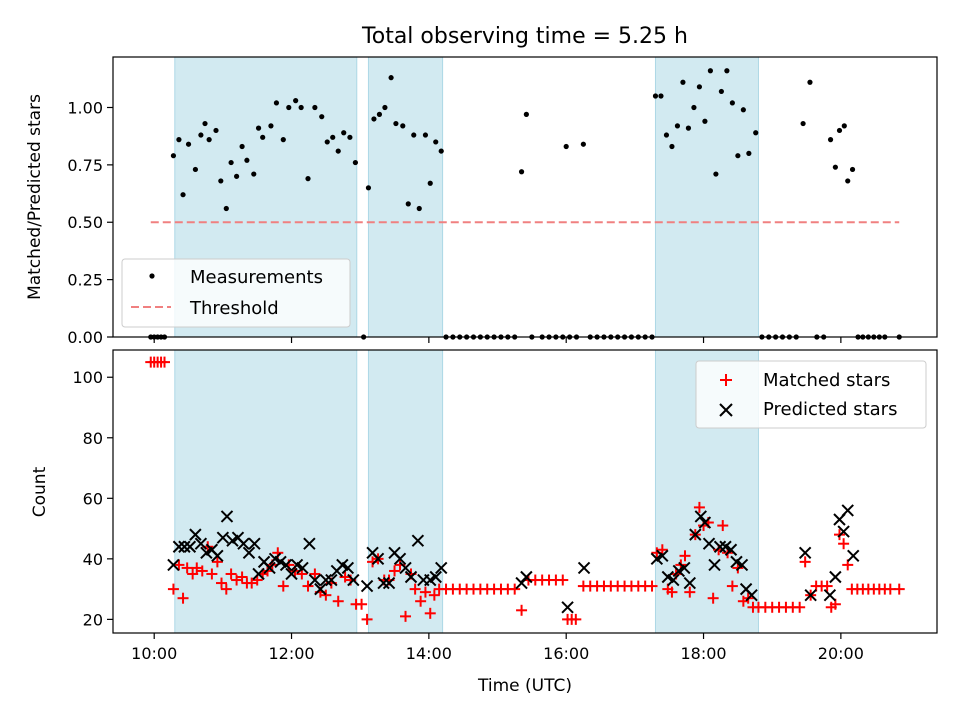  I want to click on x-tick-label: 10:00, so click(154, 653).